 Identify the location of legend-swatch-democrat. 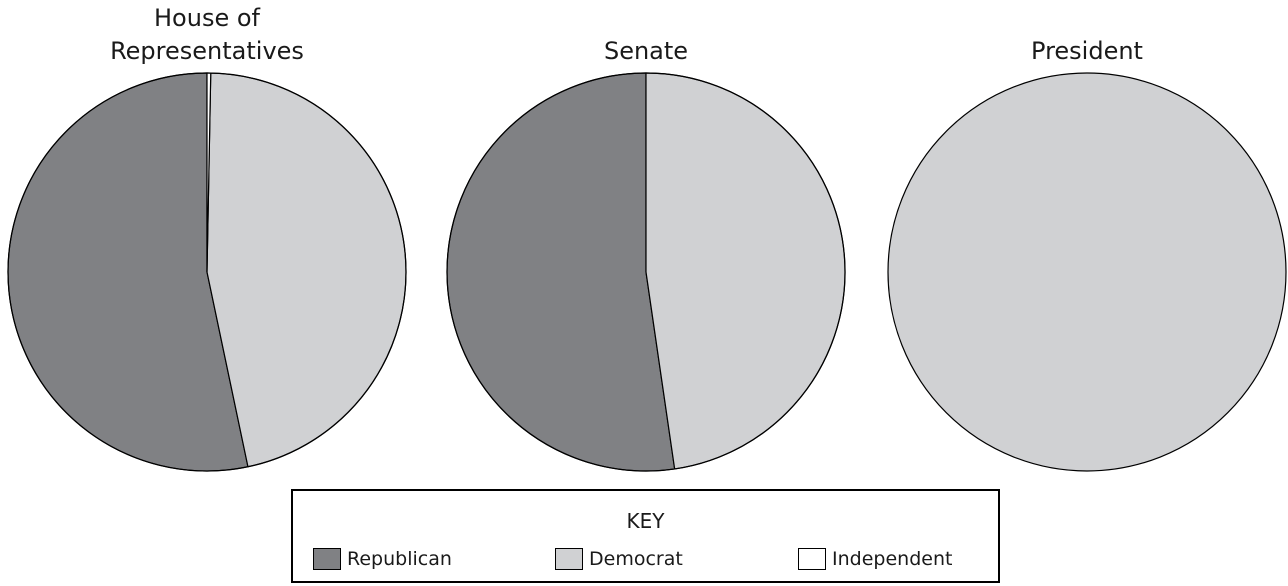
(569, 559).